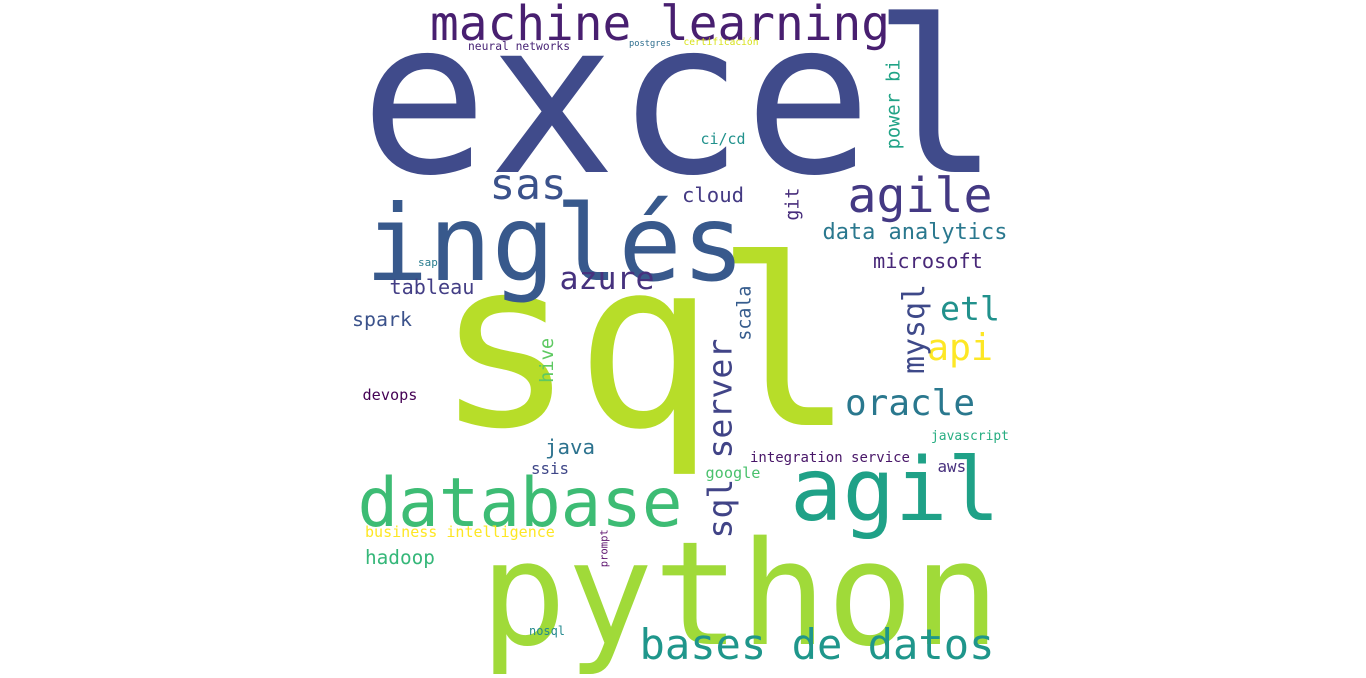  I want to click on word-sql-server: sql server, so click(720, 438).